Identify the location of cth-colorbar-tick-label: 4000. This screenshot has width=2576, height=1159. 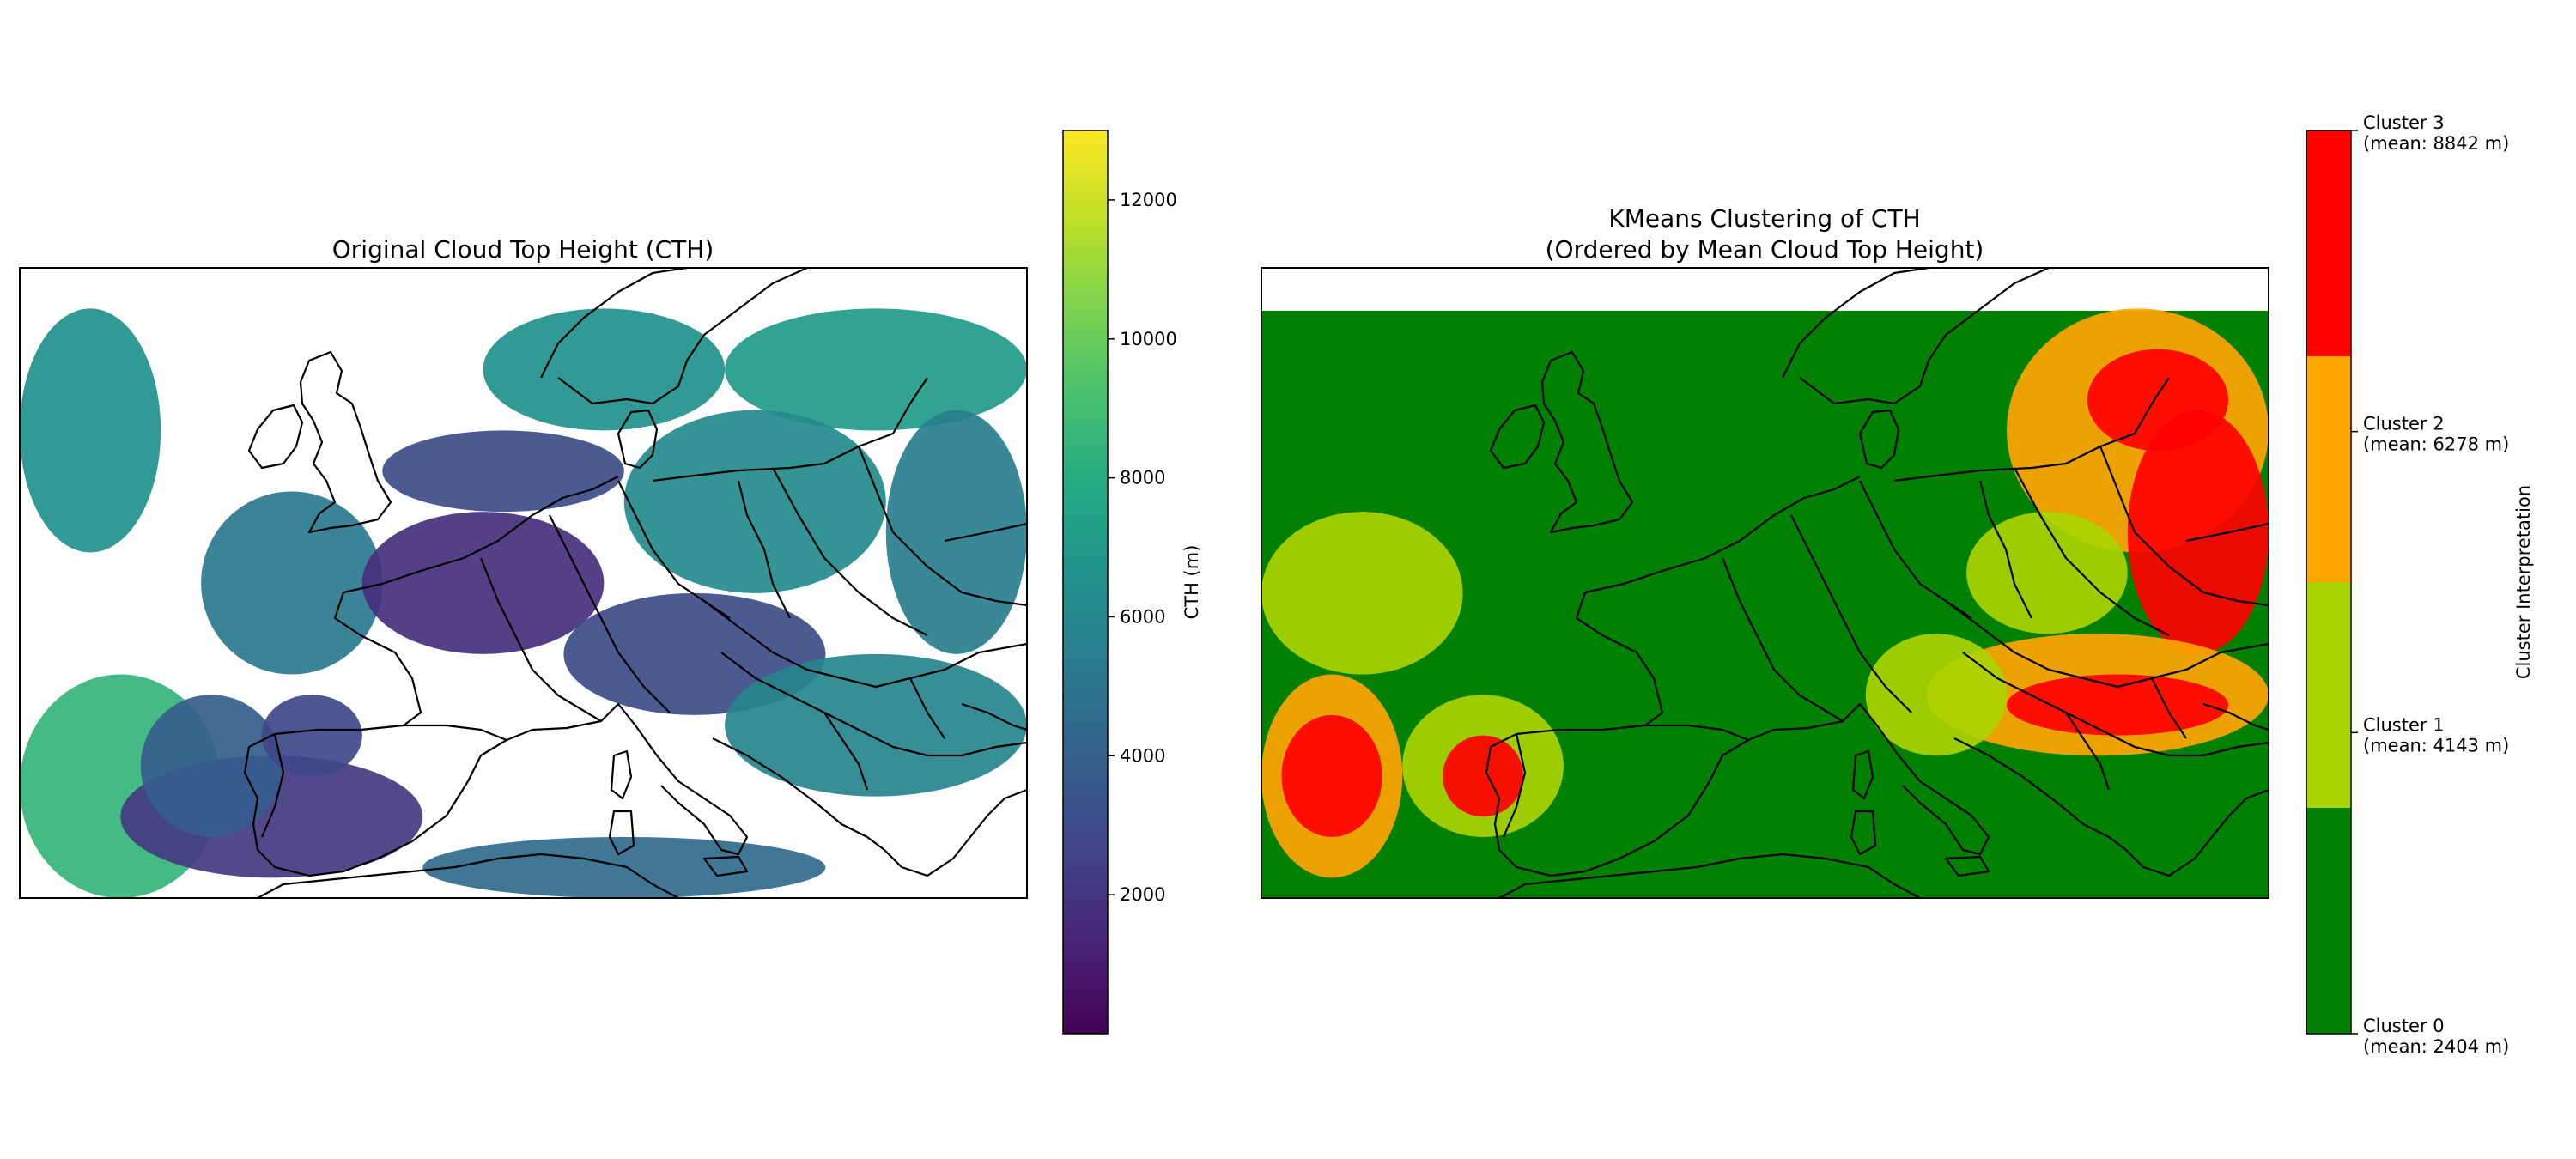
(1142, 755).